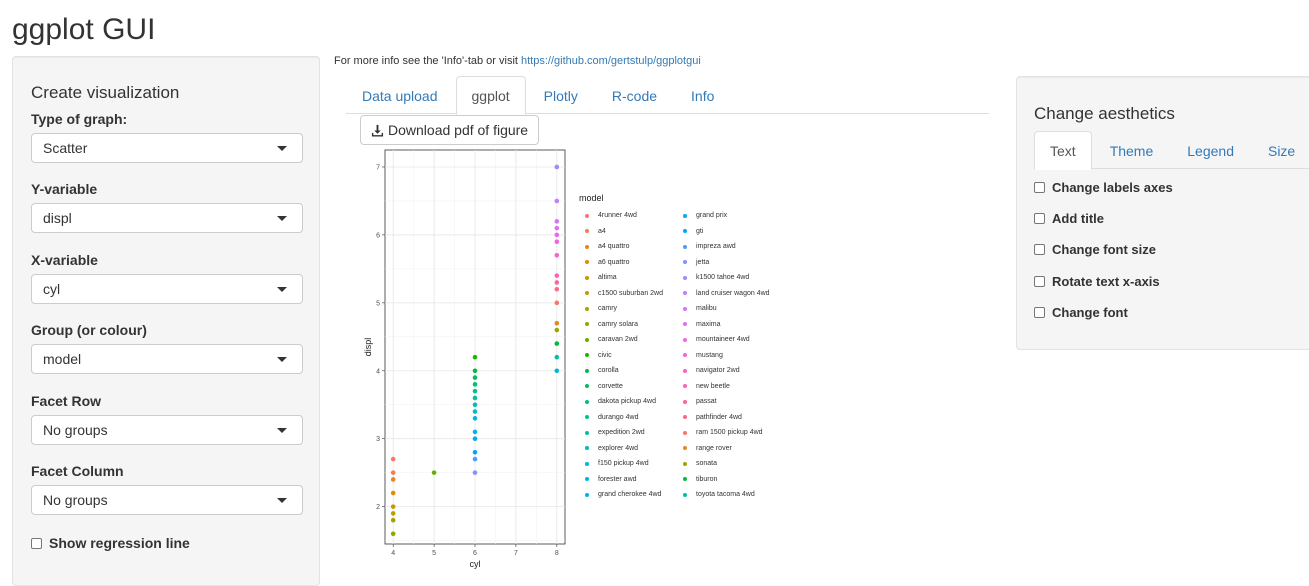 The width and height of the screenshot is (1309, 586). What do you see at coordinates (634, 96) in the screenshot?
I see `tab-r-code: R-code` at bounding box center [634, 96].